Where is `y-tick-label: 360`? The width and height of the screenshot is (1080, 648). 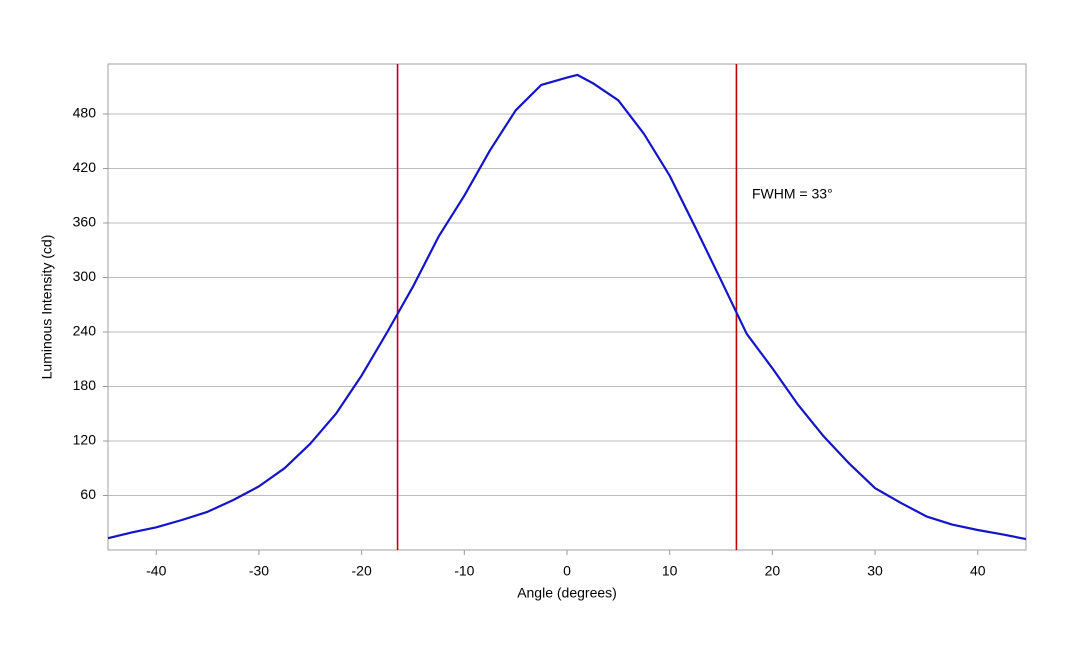
y-tick-label: 360 is located at coordinates (85, 222).